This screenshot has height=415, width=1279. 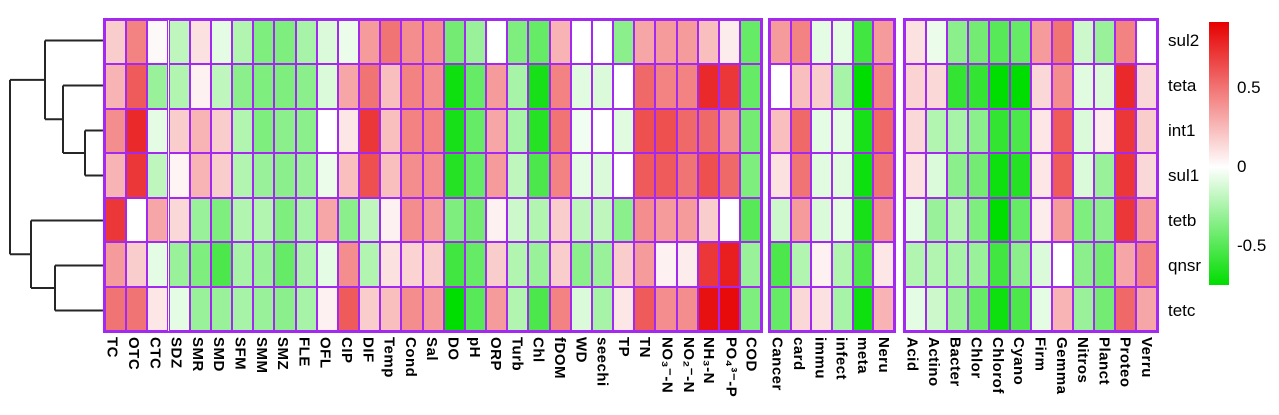 I want to click on column-label: SMZ, so click(x=283, y=354).